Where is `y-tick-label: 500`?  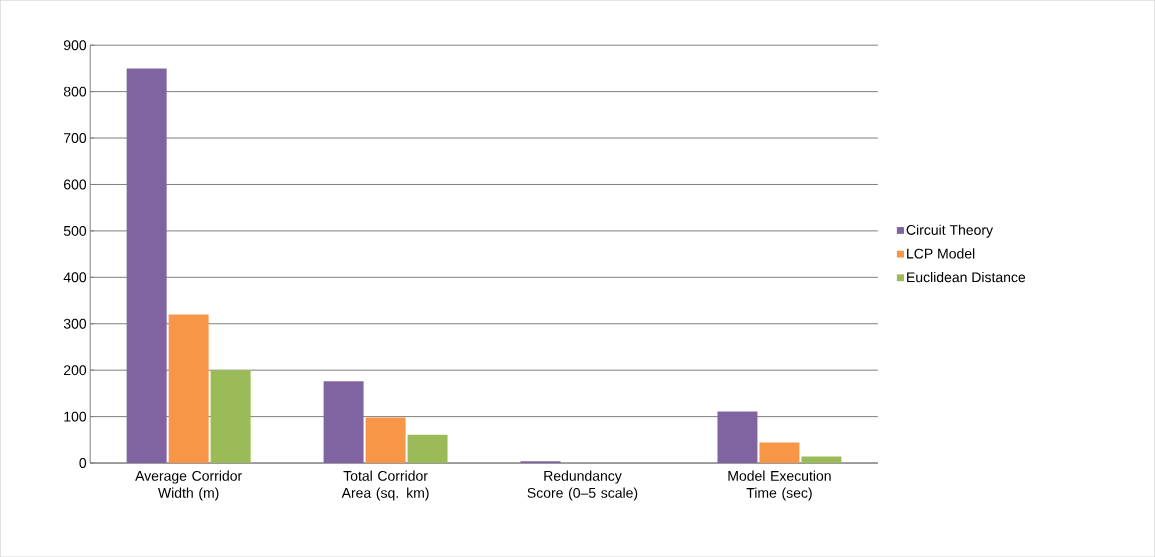 y-tick-label: 500 is located at coordinates (75, 230).